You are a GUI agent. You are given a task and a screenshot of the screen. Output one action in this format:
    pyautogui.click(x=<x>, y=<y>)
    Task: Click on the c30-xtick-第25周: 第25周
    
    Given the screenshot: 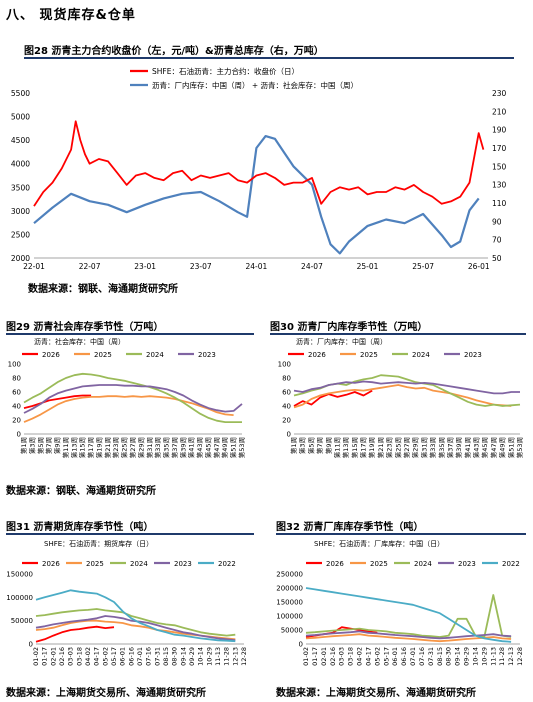 What is the action you would take?
    pyautogui.click(x=397, y=447)
    